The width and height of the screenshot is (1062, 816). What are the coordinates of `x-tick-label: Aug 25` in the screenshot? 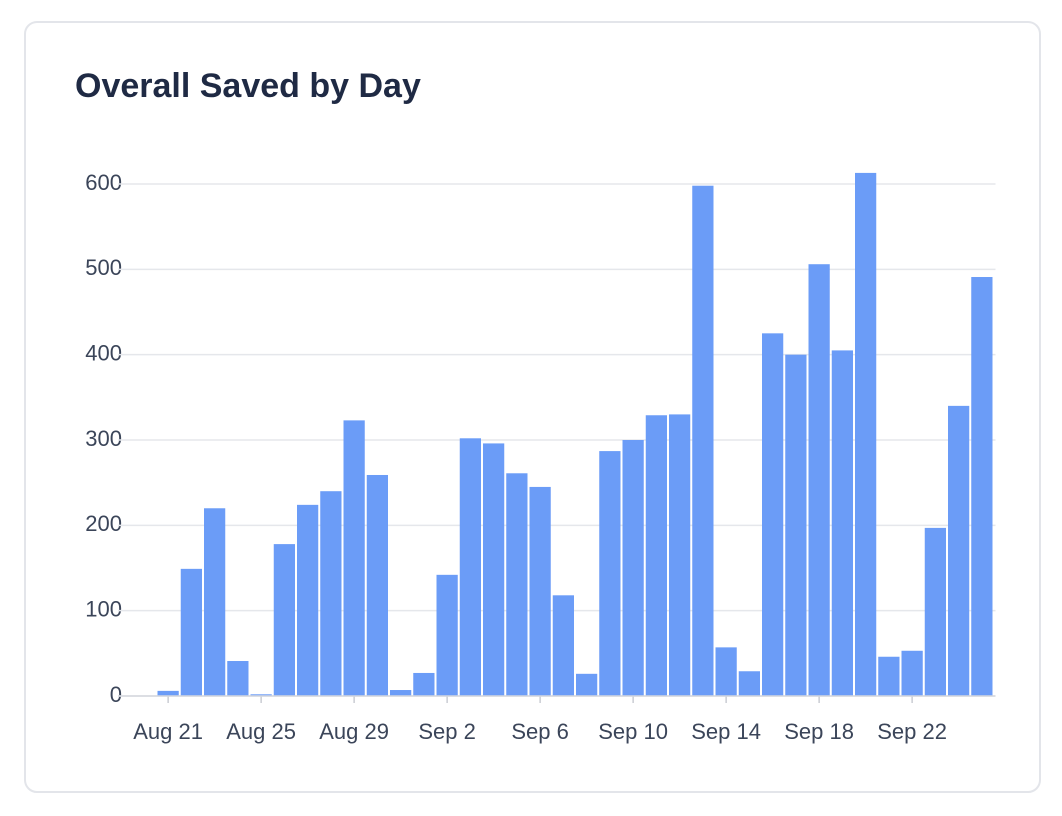 It's located at (261, 731).